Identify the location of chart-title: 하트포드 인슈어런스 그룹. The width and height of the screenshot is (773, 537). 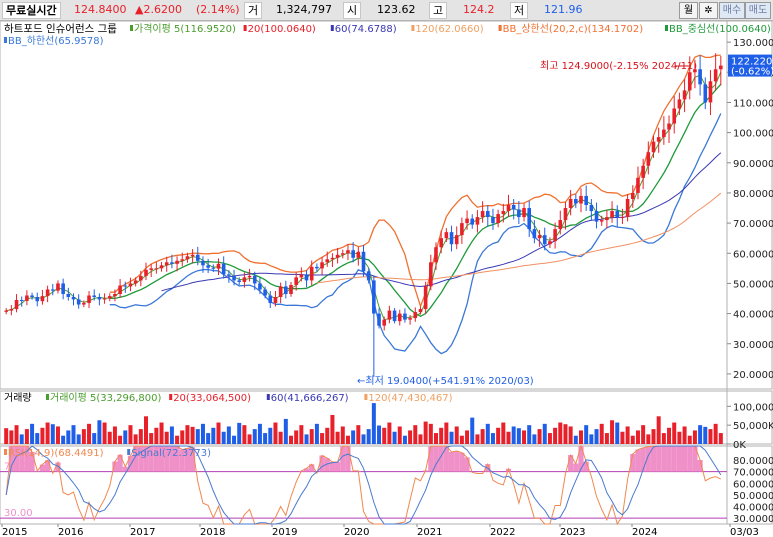
(60, 28).